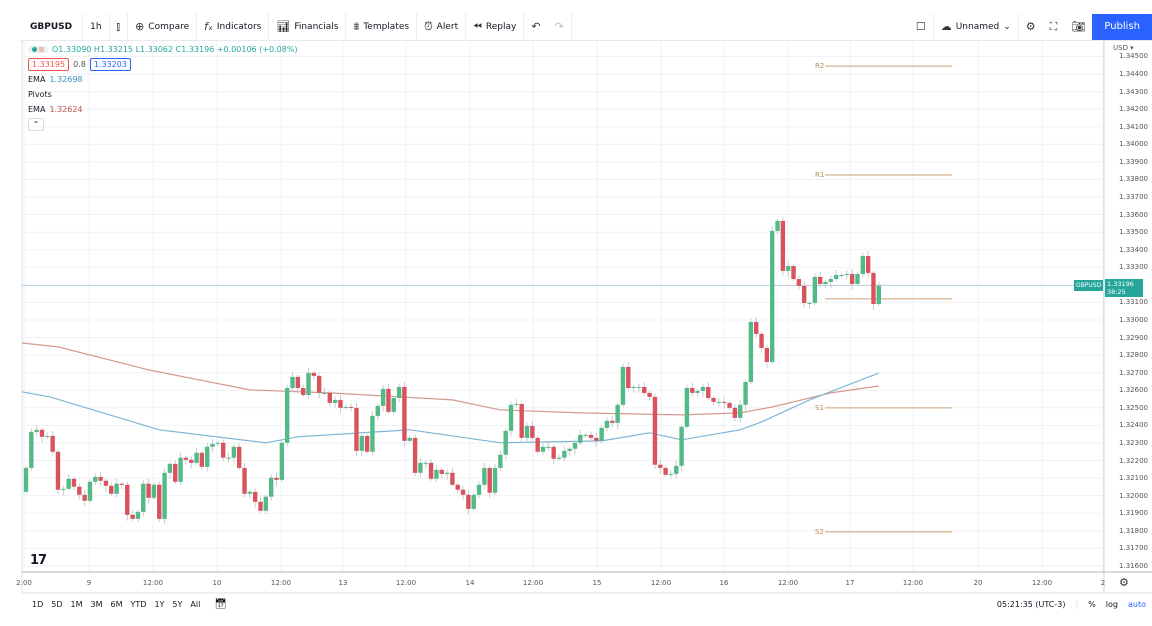  I want to click on collapse-legend-button: ⌃, so click(36, 124).